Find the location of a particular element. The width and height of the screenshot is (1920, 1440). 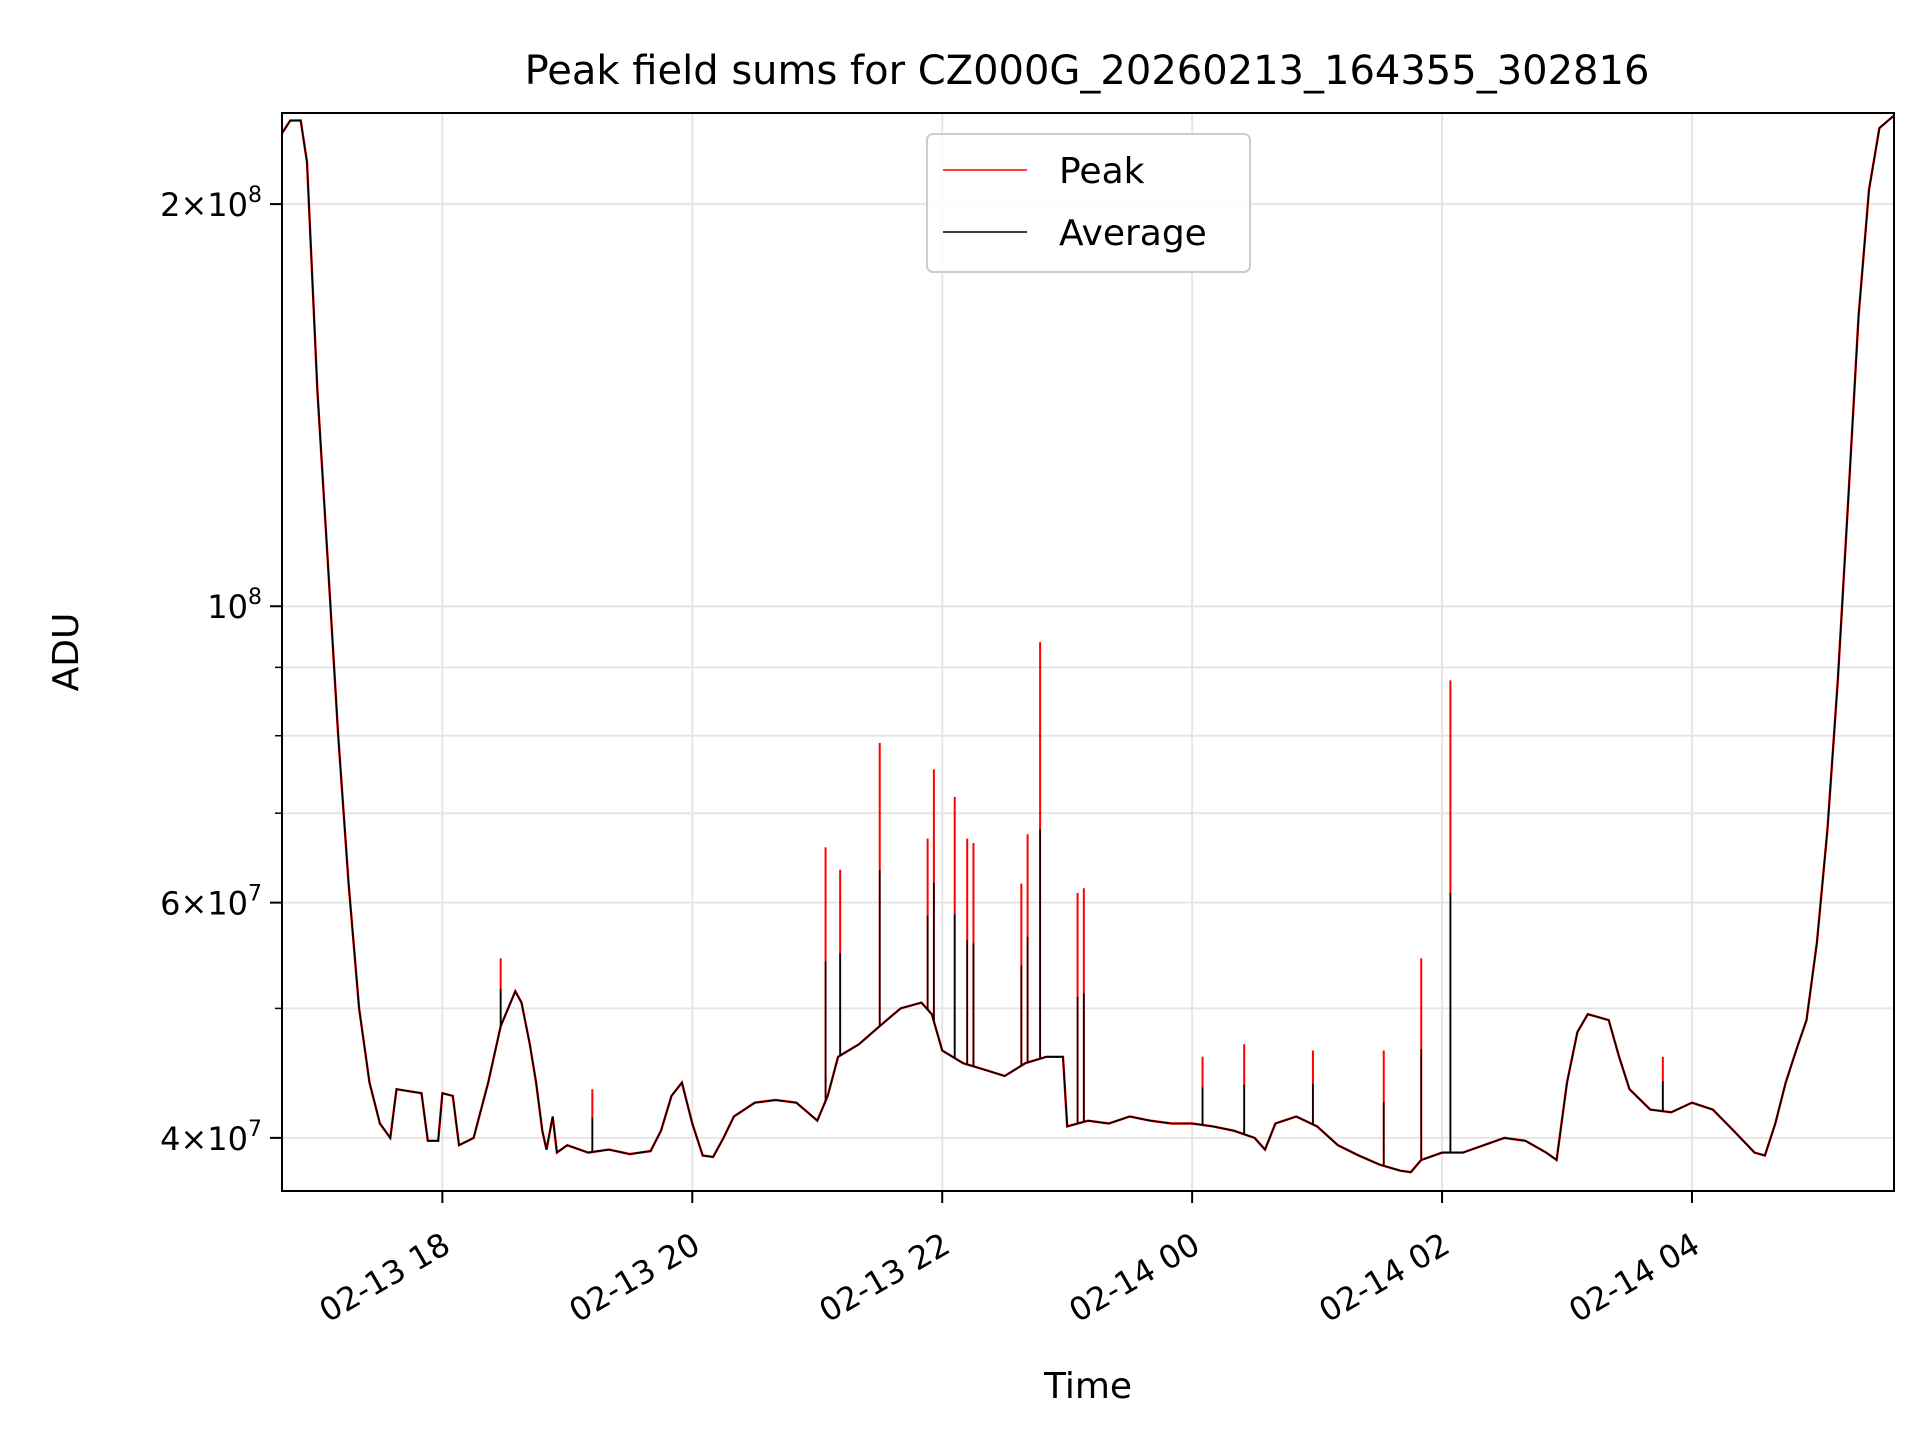

y-axis-label: ADU is located at coordinates (66, 652).